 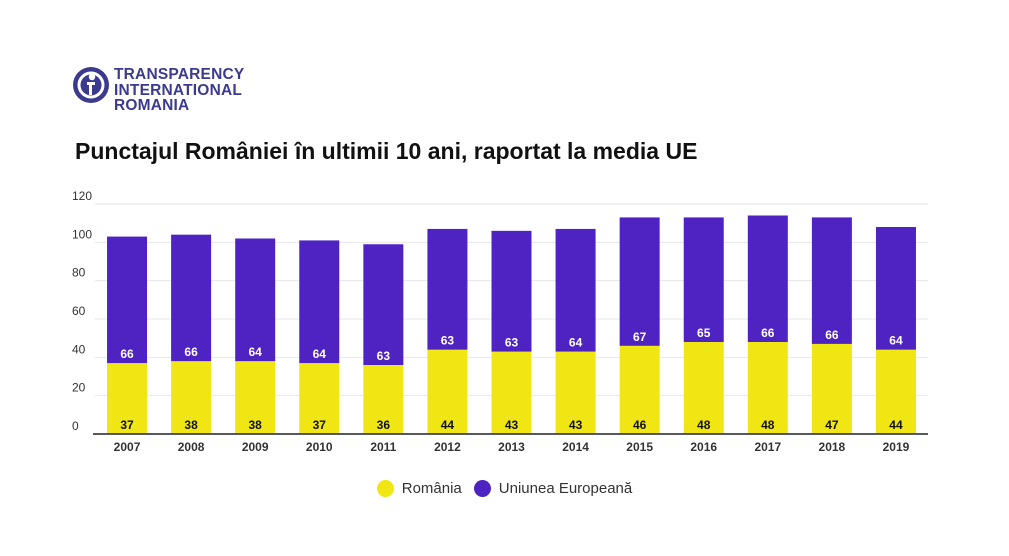 I want to click on data-label-romania: 36, so click(x=384, y=425).